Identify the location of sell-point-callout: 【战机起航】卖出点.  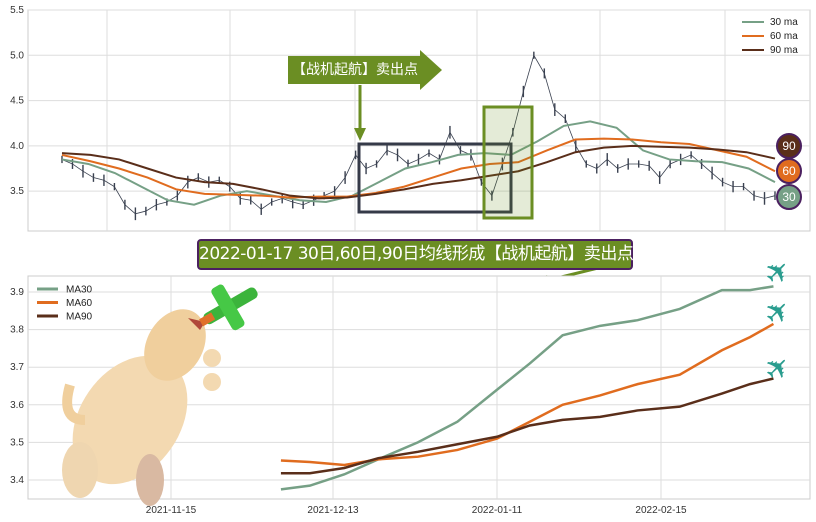
(356, 70).